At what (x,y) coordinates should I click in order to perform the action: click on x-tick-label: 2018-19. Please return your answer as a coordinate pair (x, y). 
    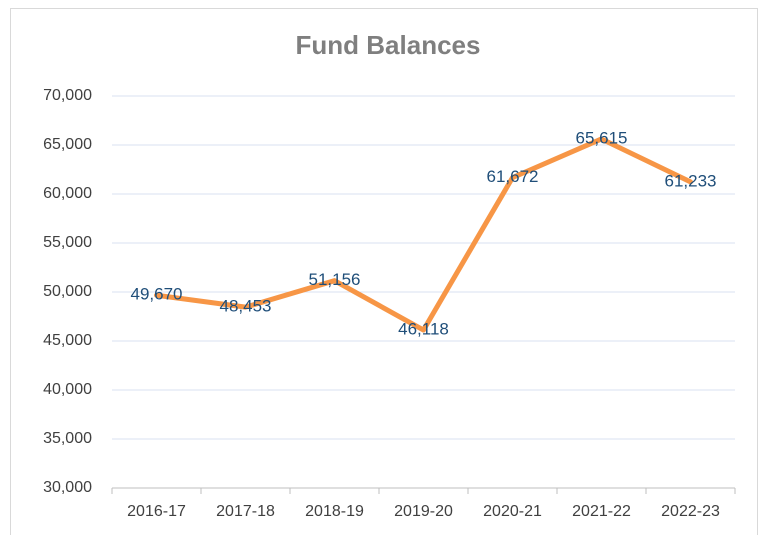
    Looking at the image, I should click on (334, 511).